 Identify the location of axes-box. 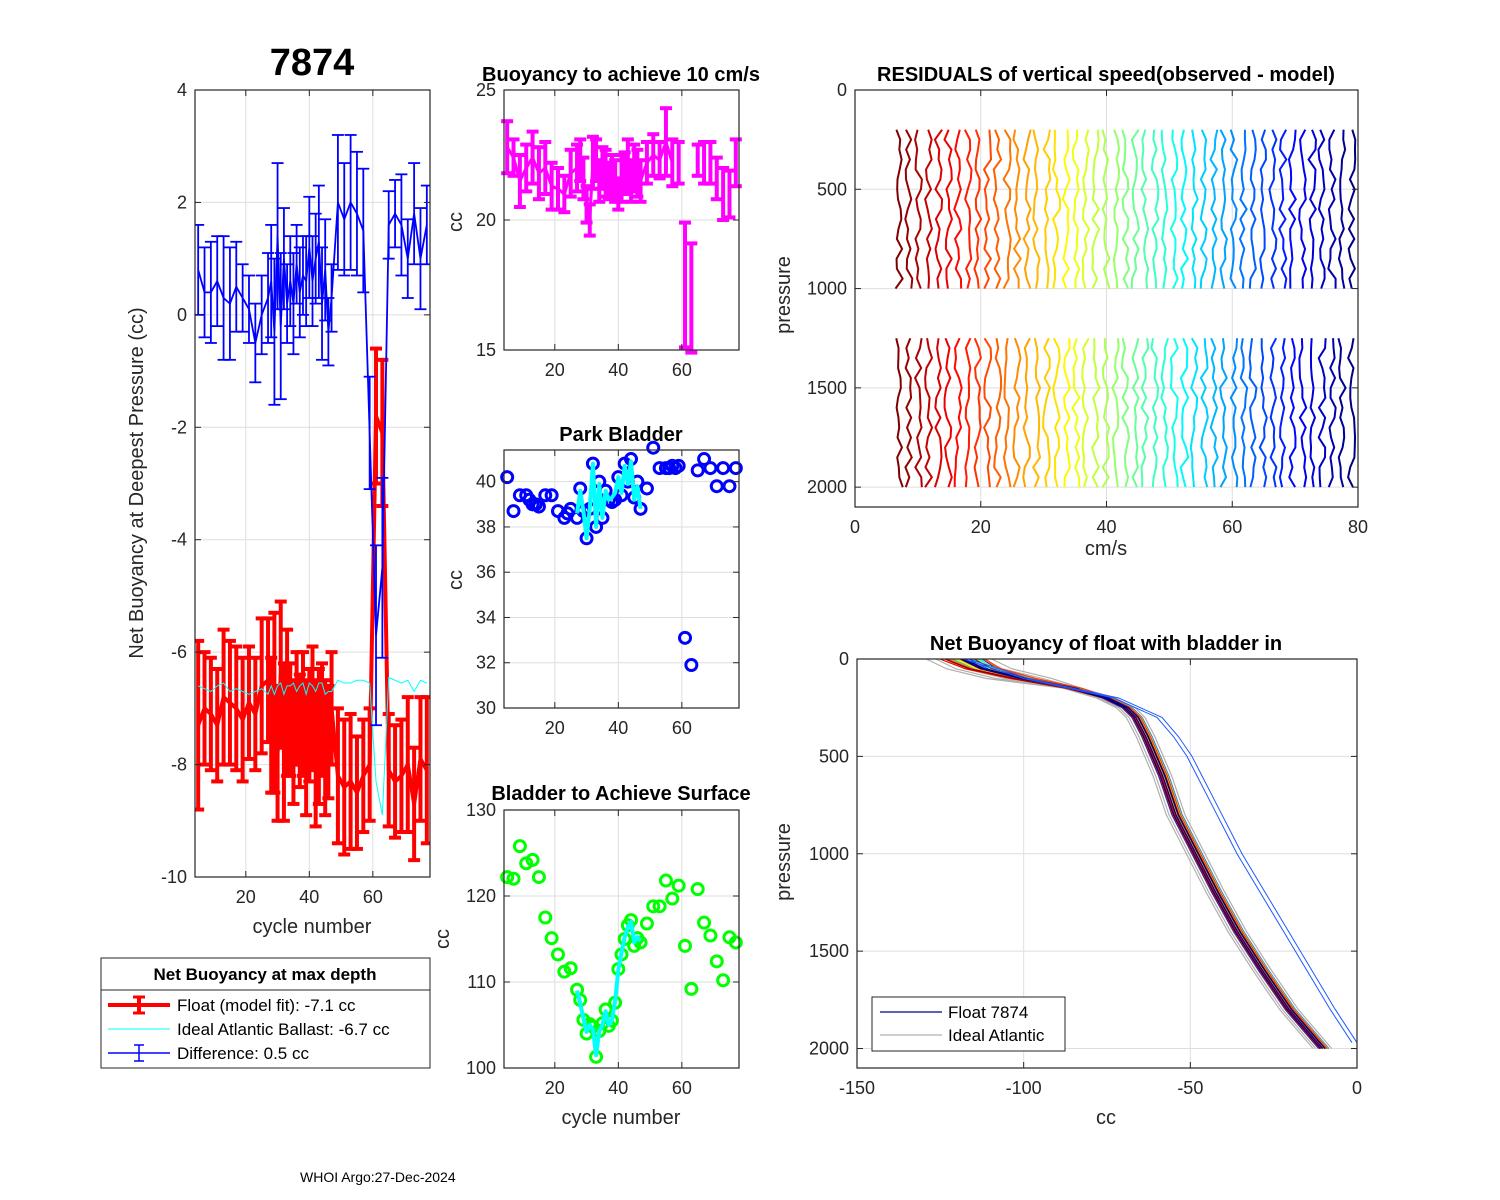
(621, 939).